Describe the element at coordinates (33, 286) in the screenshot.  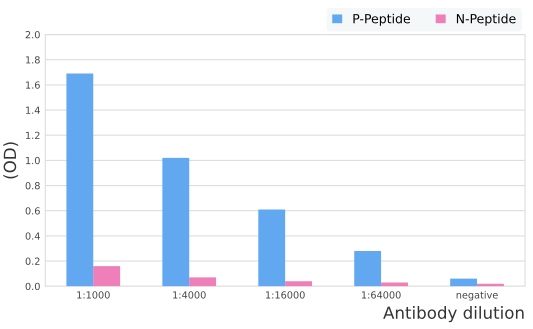
I see `y-tick-label: 0.0` at that location.